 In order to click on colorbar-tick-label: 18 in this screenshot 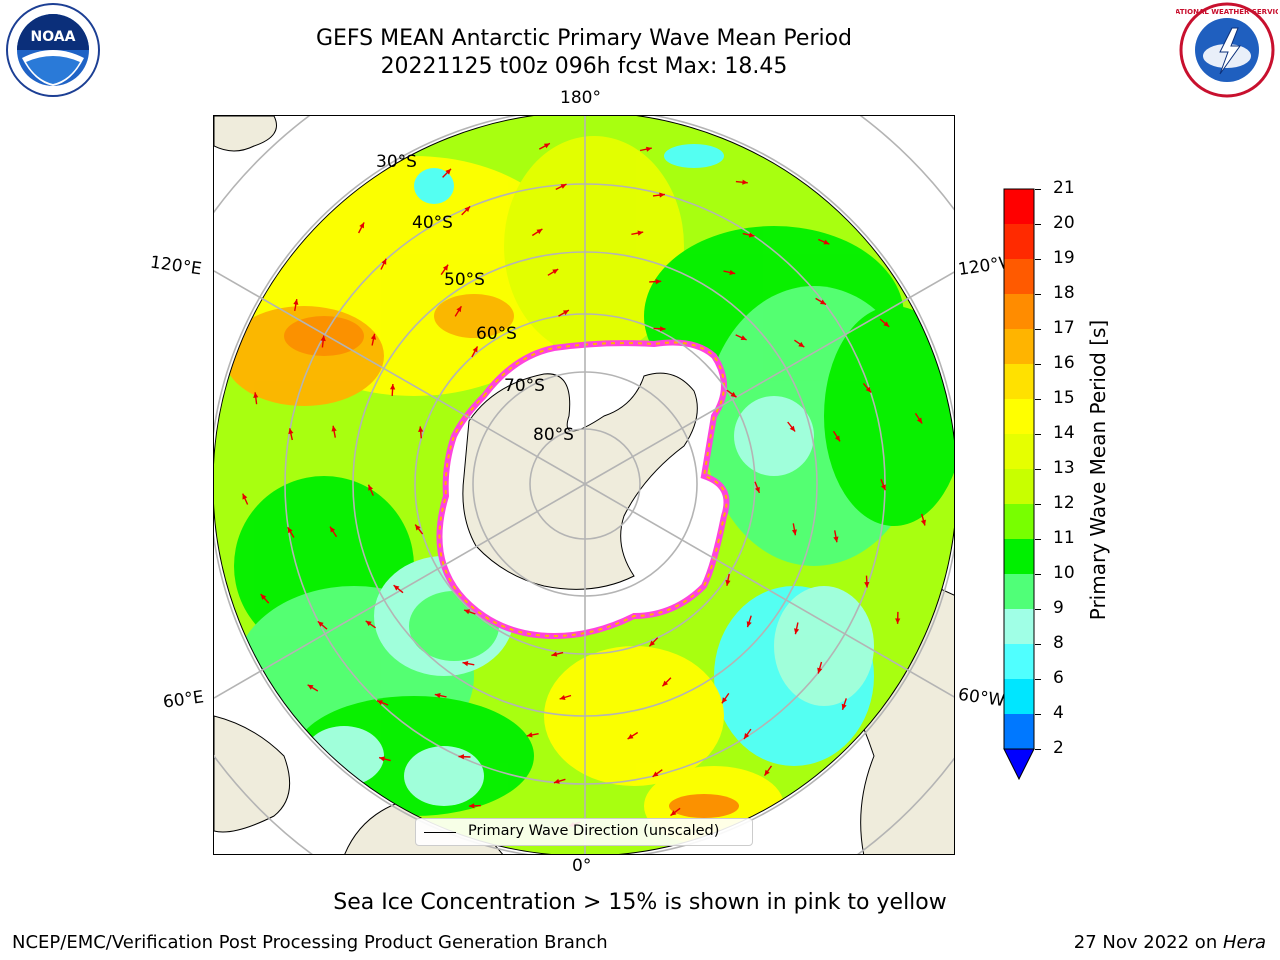, I will do `click(1064, 293)`.